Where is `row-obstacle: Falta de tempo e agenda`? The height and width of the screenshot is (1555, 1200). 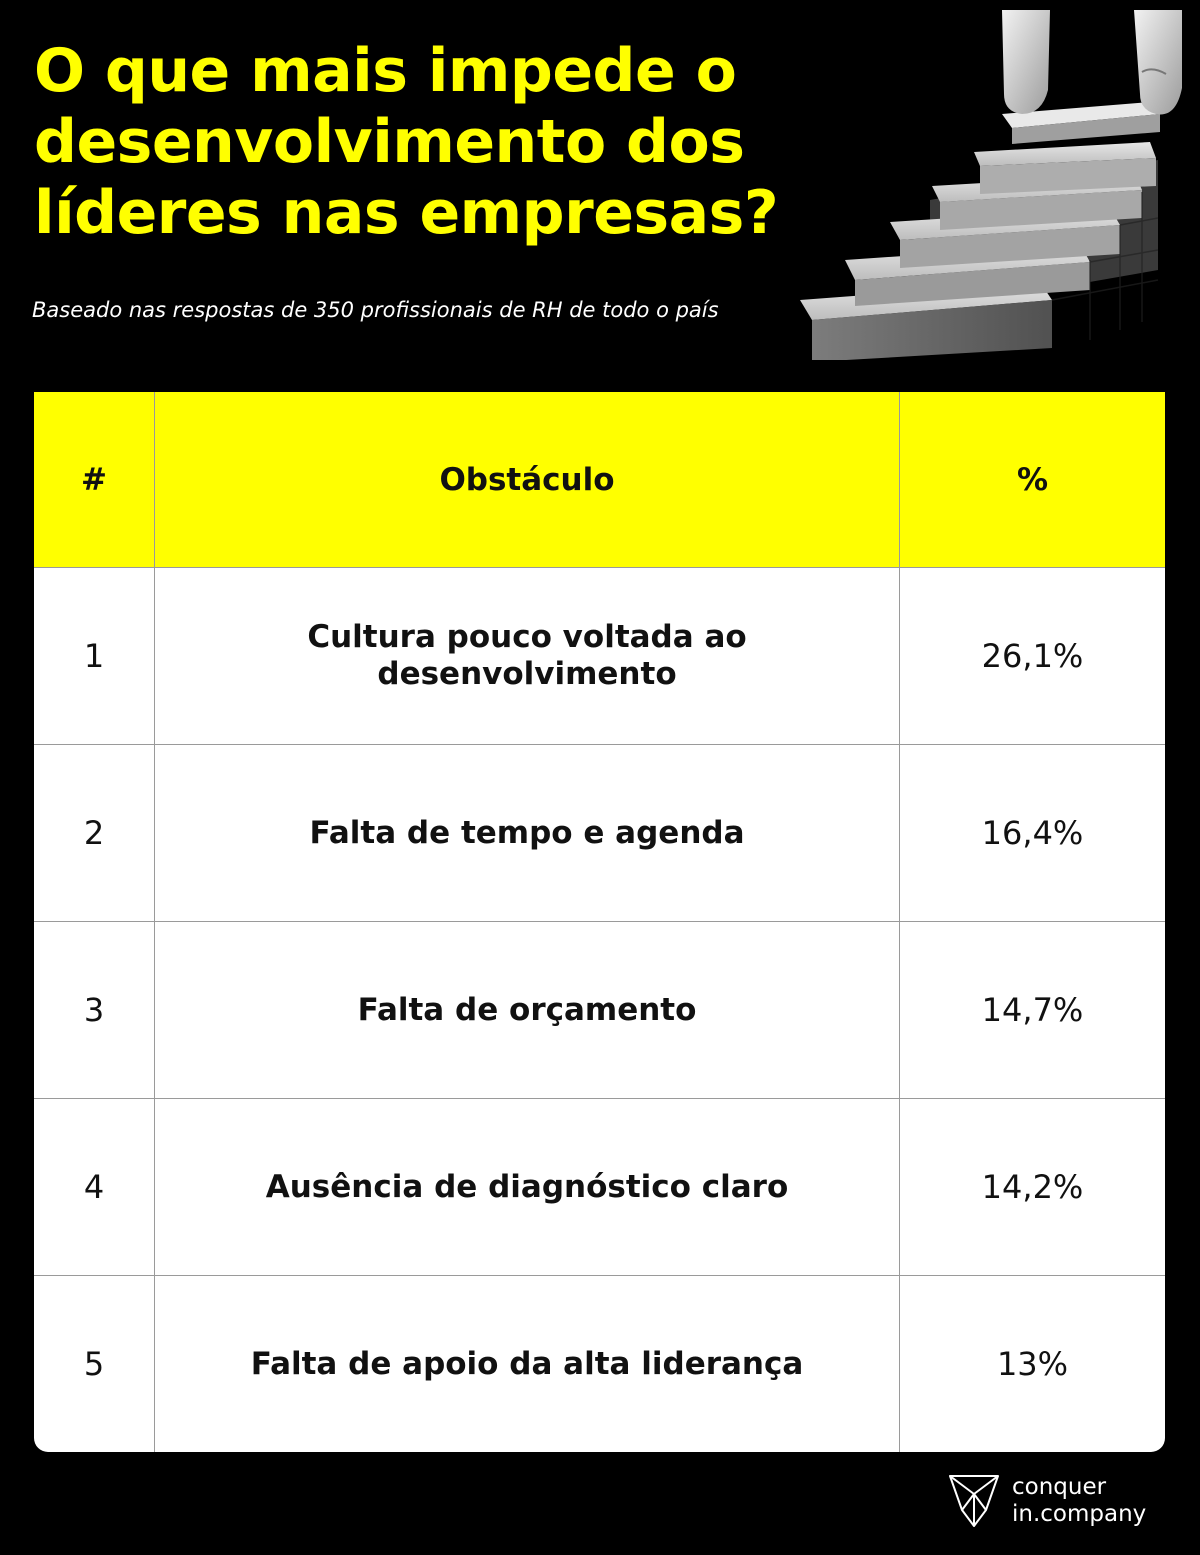
row-obstacle: Falta de tempo e agenda is located at coordinates (527, 833).